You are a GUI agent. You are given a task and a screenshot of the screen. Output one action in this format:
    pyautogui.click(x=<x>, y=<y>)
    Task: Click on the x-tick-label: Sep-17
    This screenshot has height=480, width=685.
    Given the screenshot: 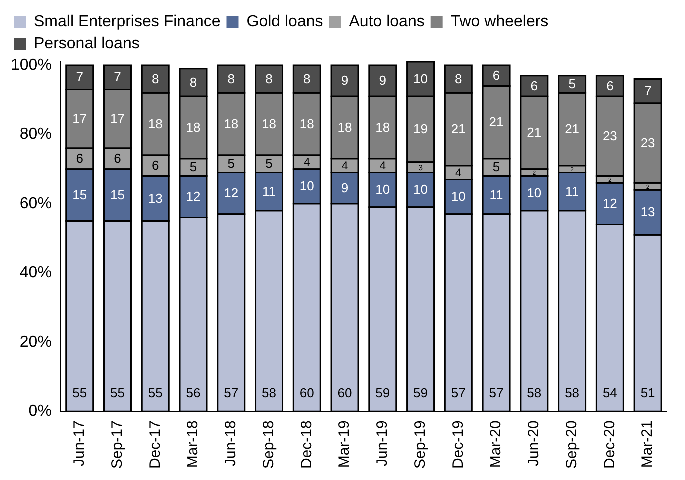 What is the action you would take?
    pyautogui.click(x=117, y=445)
    